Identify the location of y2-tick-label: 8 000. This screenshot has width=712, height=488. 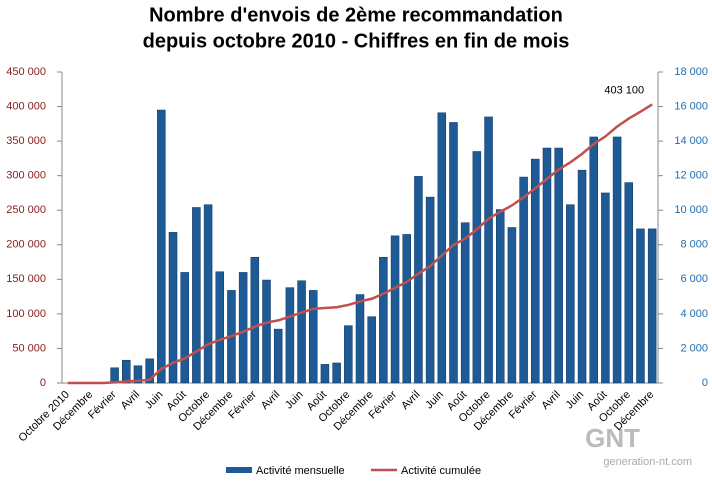
(694, 245).